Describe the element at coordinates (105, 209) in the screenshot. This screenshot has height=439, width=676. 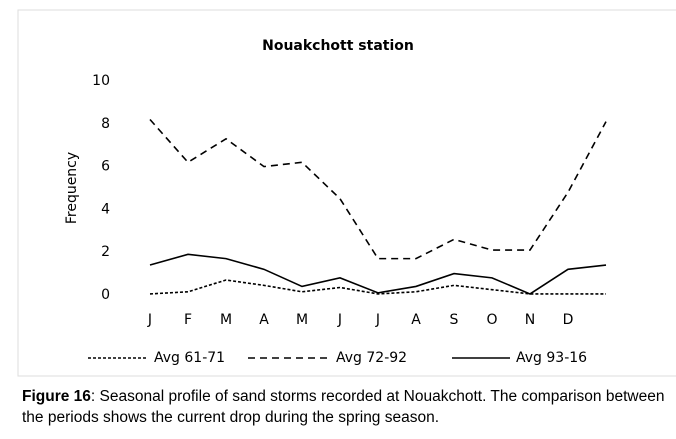
I see `y-tick-label: 4` at that location.